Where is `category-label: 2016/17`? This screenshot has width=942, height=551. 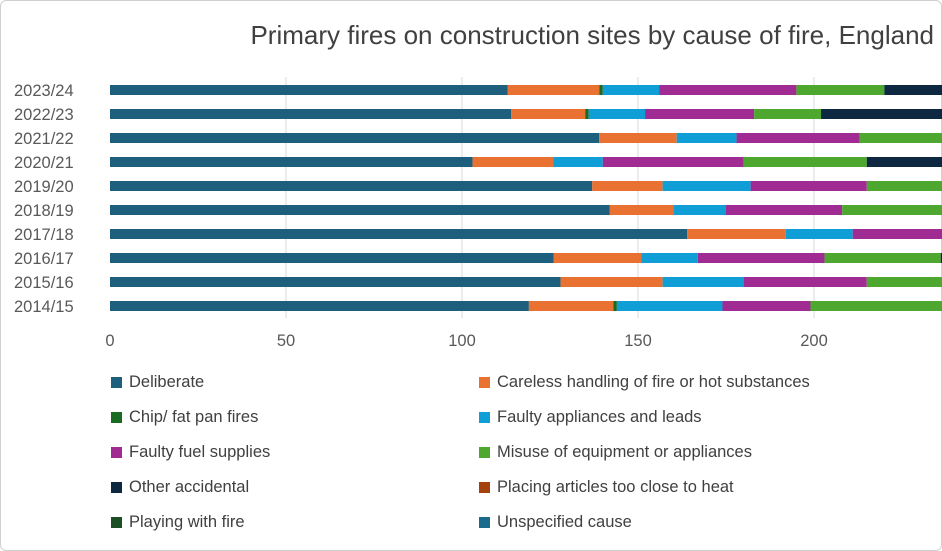 category-label: 2016/17 is located at coordinates (44, 259).